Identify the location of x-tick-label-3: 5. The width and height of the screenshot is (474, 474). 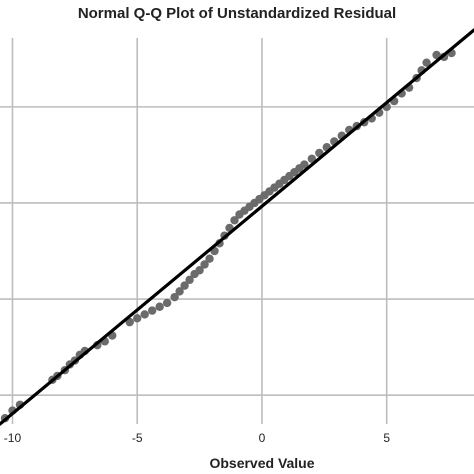
(386, 438).